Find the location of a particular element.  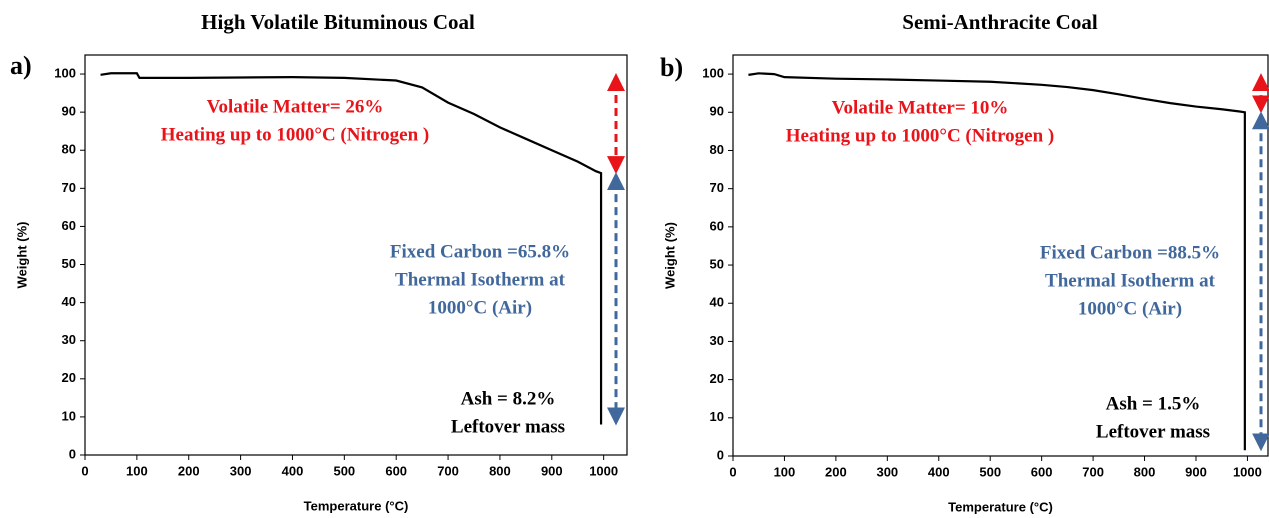

annotation: Ash = 8.2% is located at coordinates (508, 398).